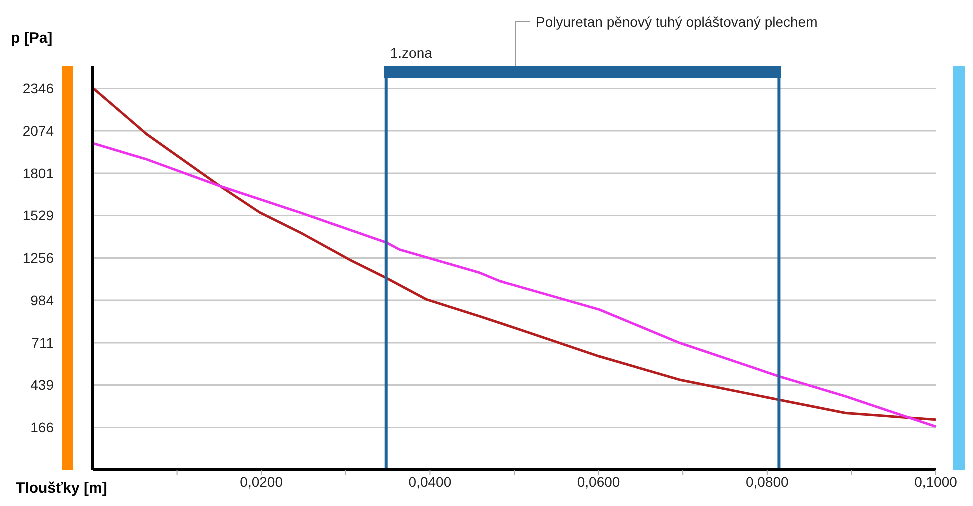 The image size is (973, 506). What do you see at coordinates (42, 428) in the screenshot?
I see `y-tick-label: 166` at bounding box center [42, 428].